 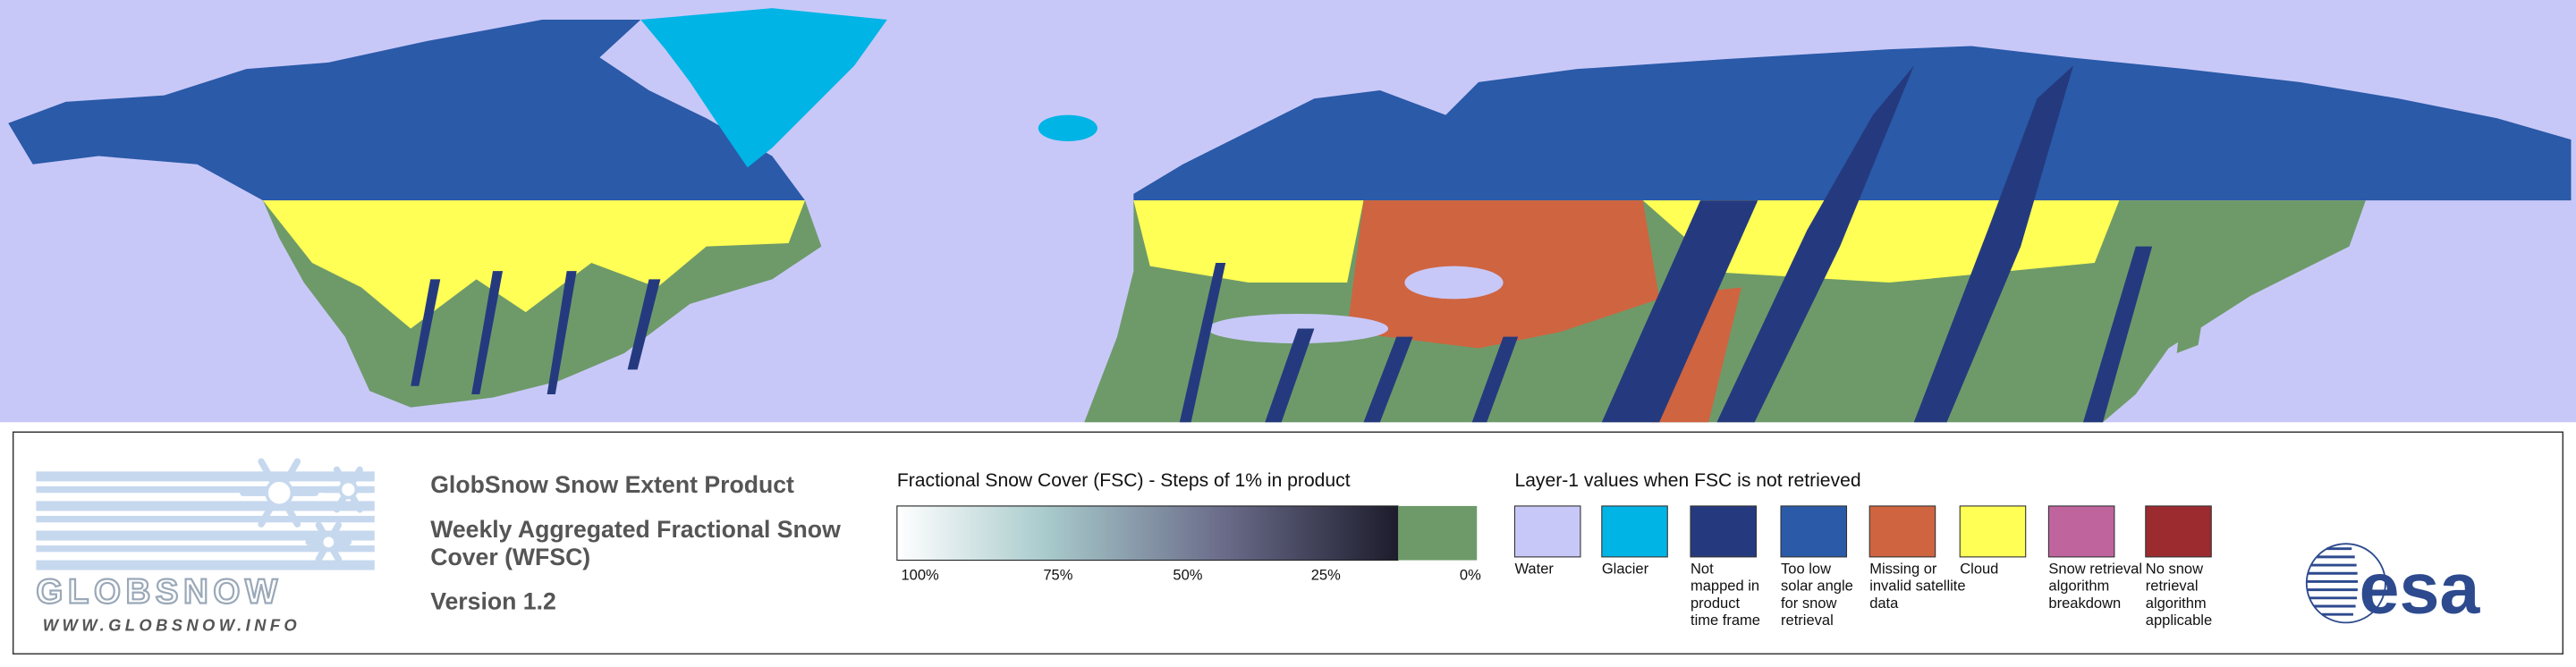 I want to click on product-subtitle: Weekly Aggregated Fractional Snow, so click(x=635, y=529).